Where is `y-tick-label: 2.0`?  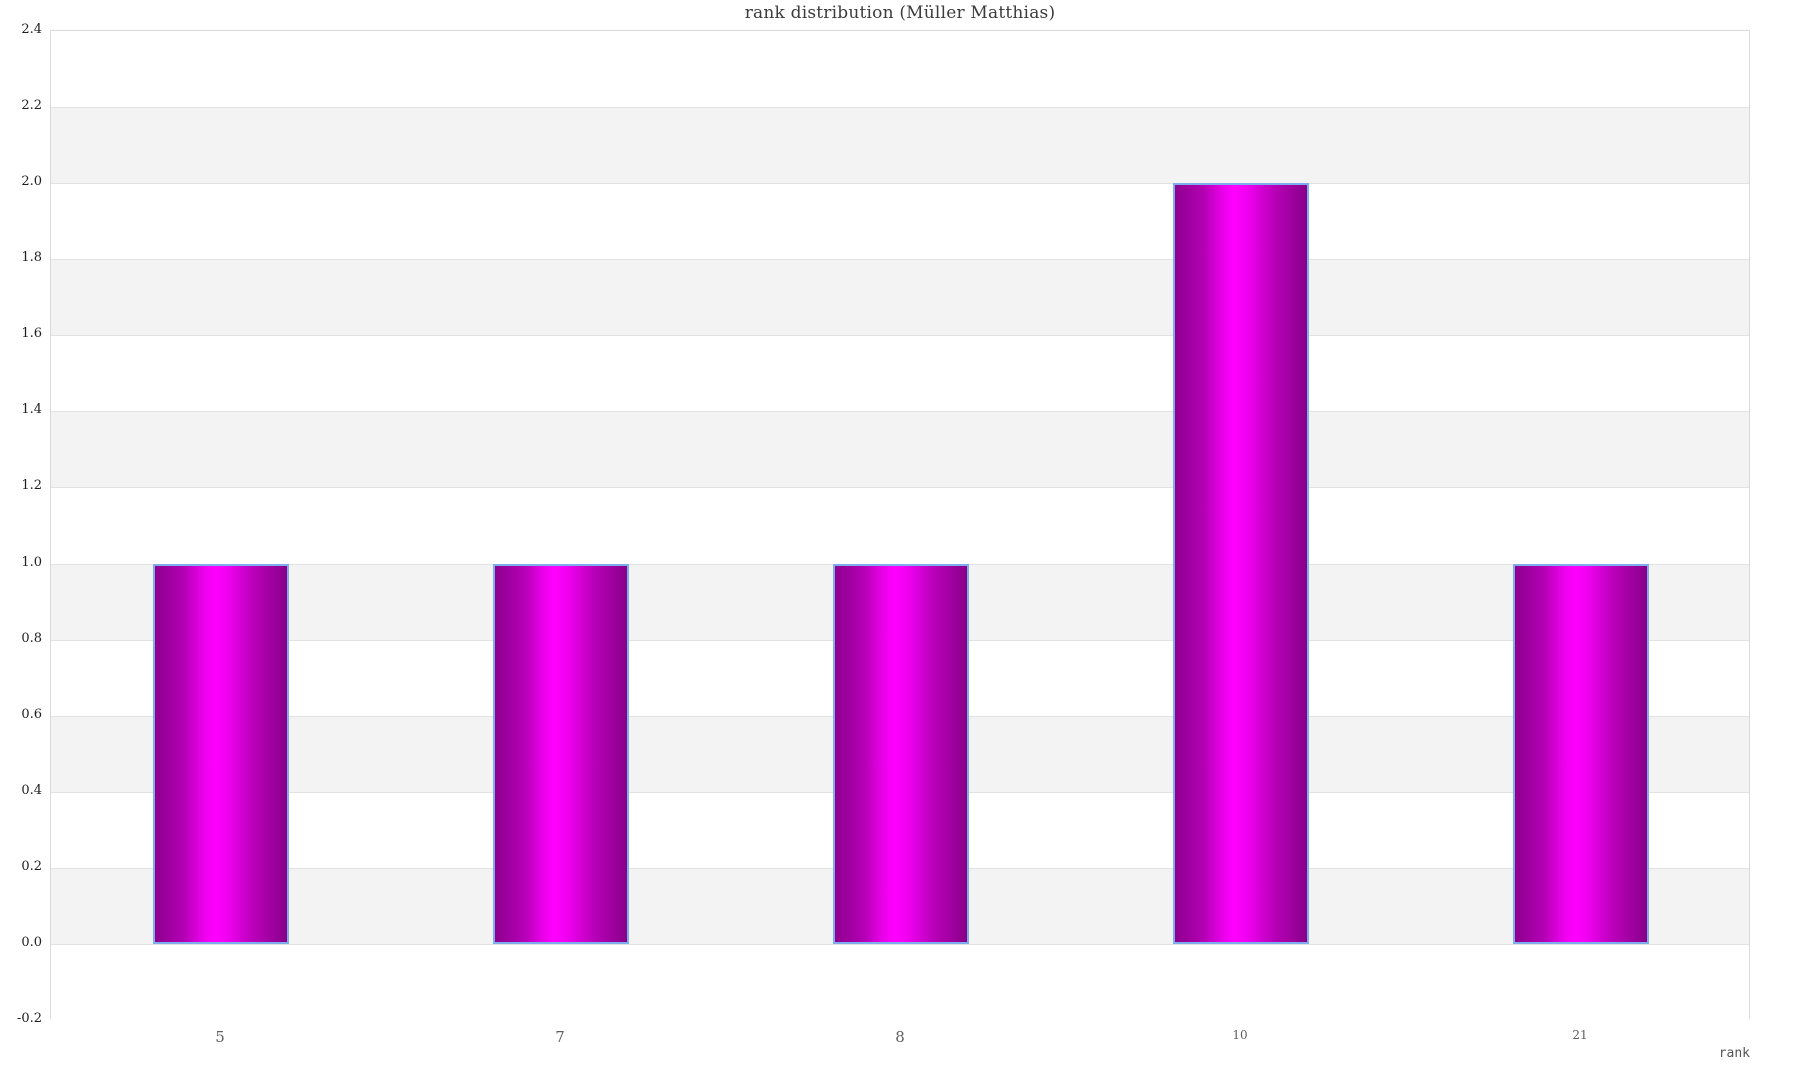 y-tick-label: 2.0 is located at coordinates (31, 182).